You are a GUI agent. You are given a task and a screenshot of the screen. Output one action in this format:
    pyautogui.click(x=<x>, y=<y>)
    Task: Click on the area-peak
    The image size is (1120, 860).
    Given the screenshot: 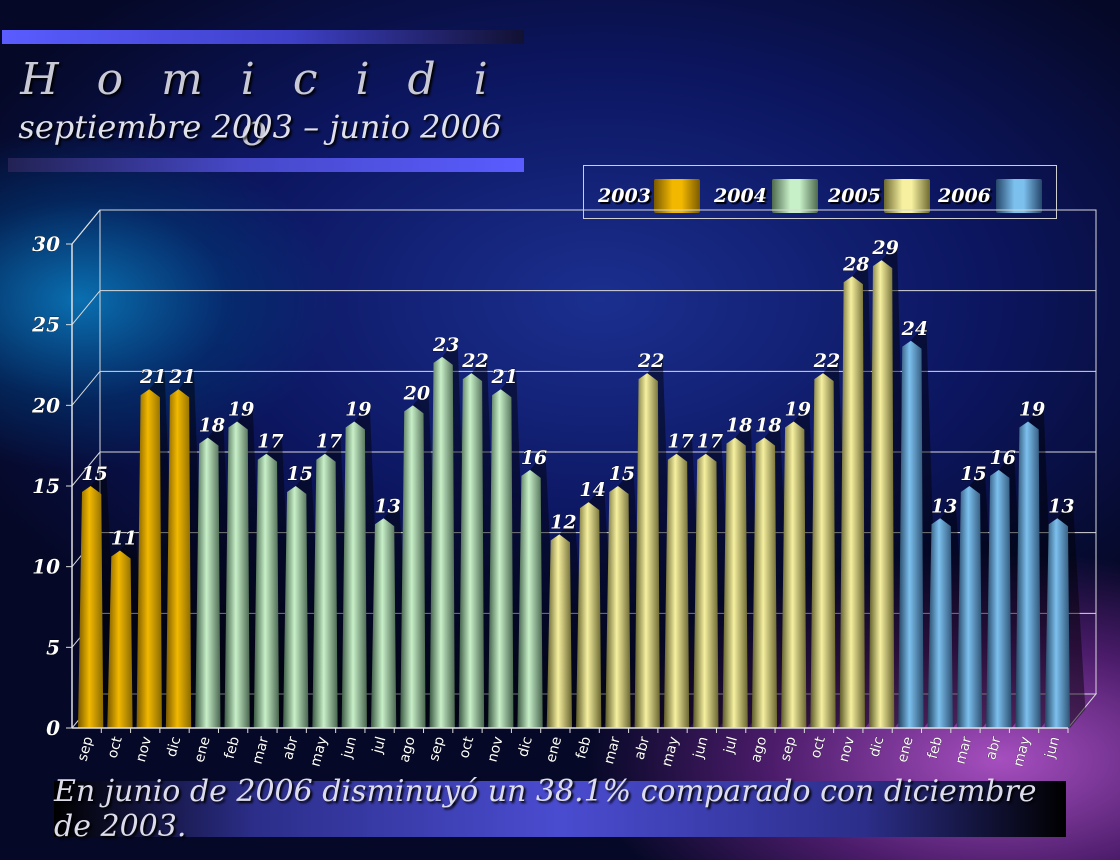 What is the action you would take?
    pyautogui.click(x=1065, y=613)
    